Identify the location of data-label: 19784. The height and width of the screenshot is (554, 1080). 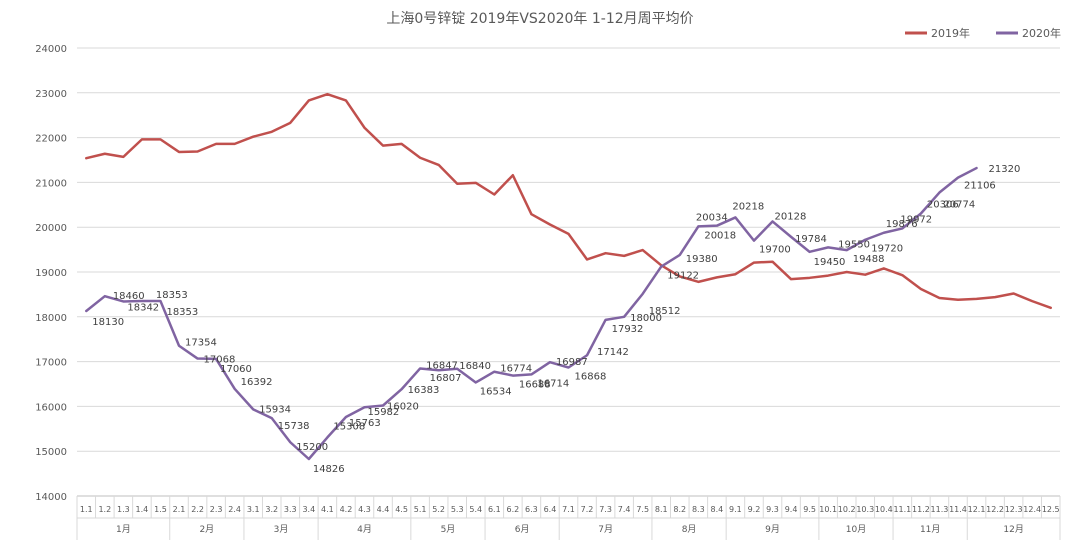
(811, 239).